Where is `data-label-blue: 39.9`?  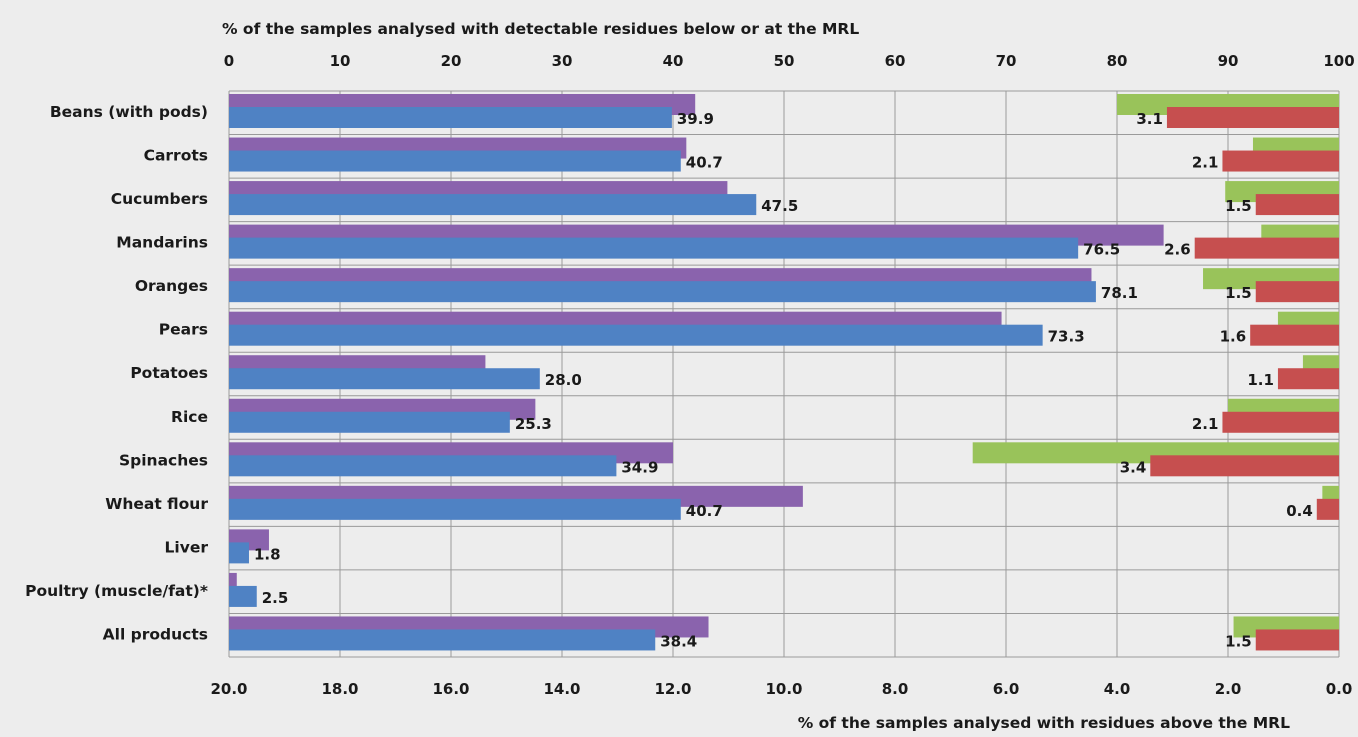
data-label-blue: 39.9 is located at coordinates (695, 119).